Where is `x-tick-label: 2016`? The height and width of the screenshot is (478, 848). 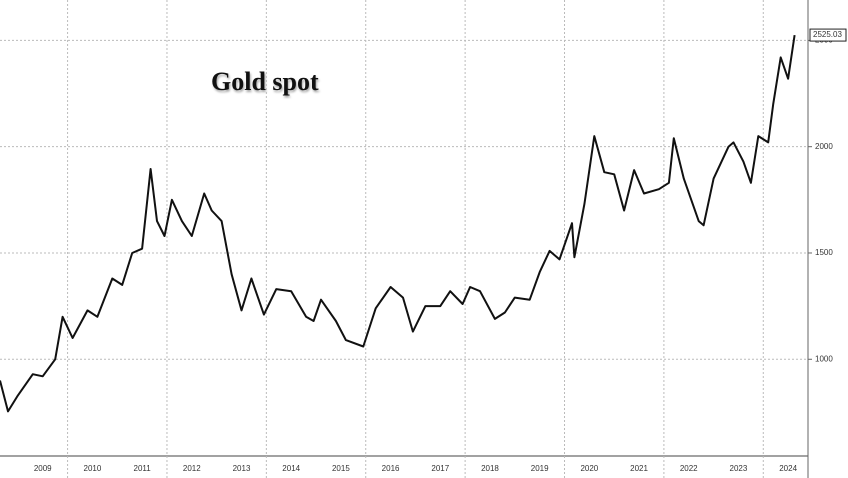 x-tick-label: 2016 is located at coordinates (391, 468).